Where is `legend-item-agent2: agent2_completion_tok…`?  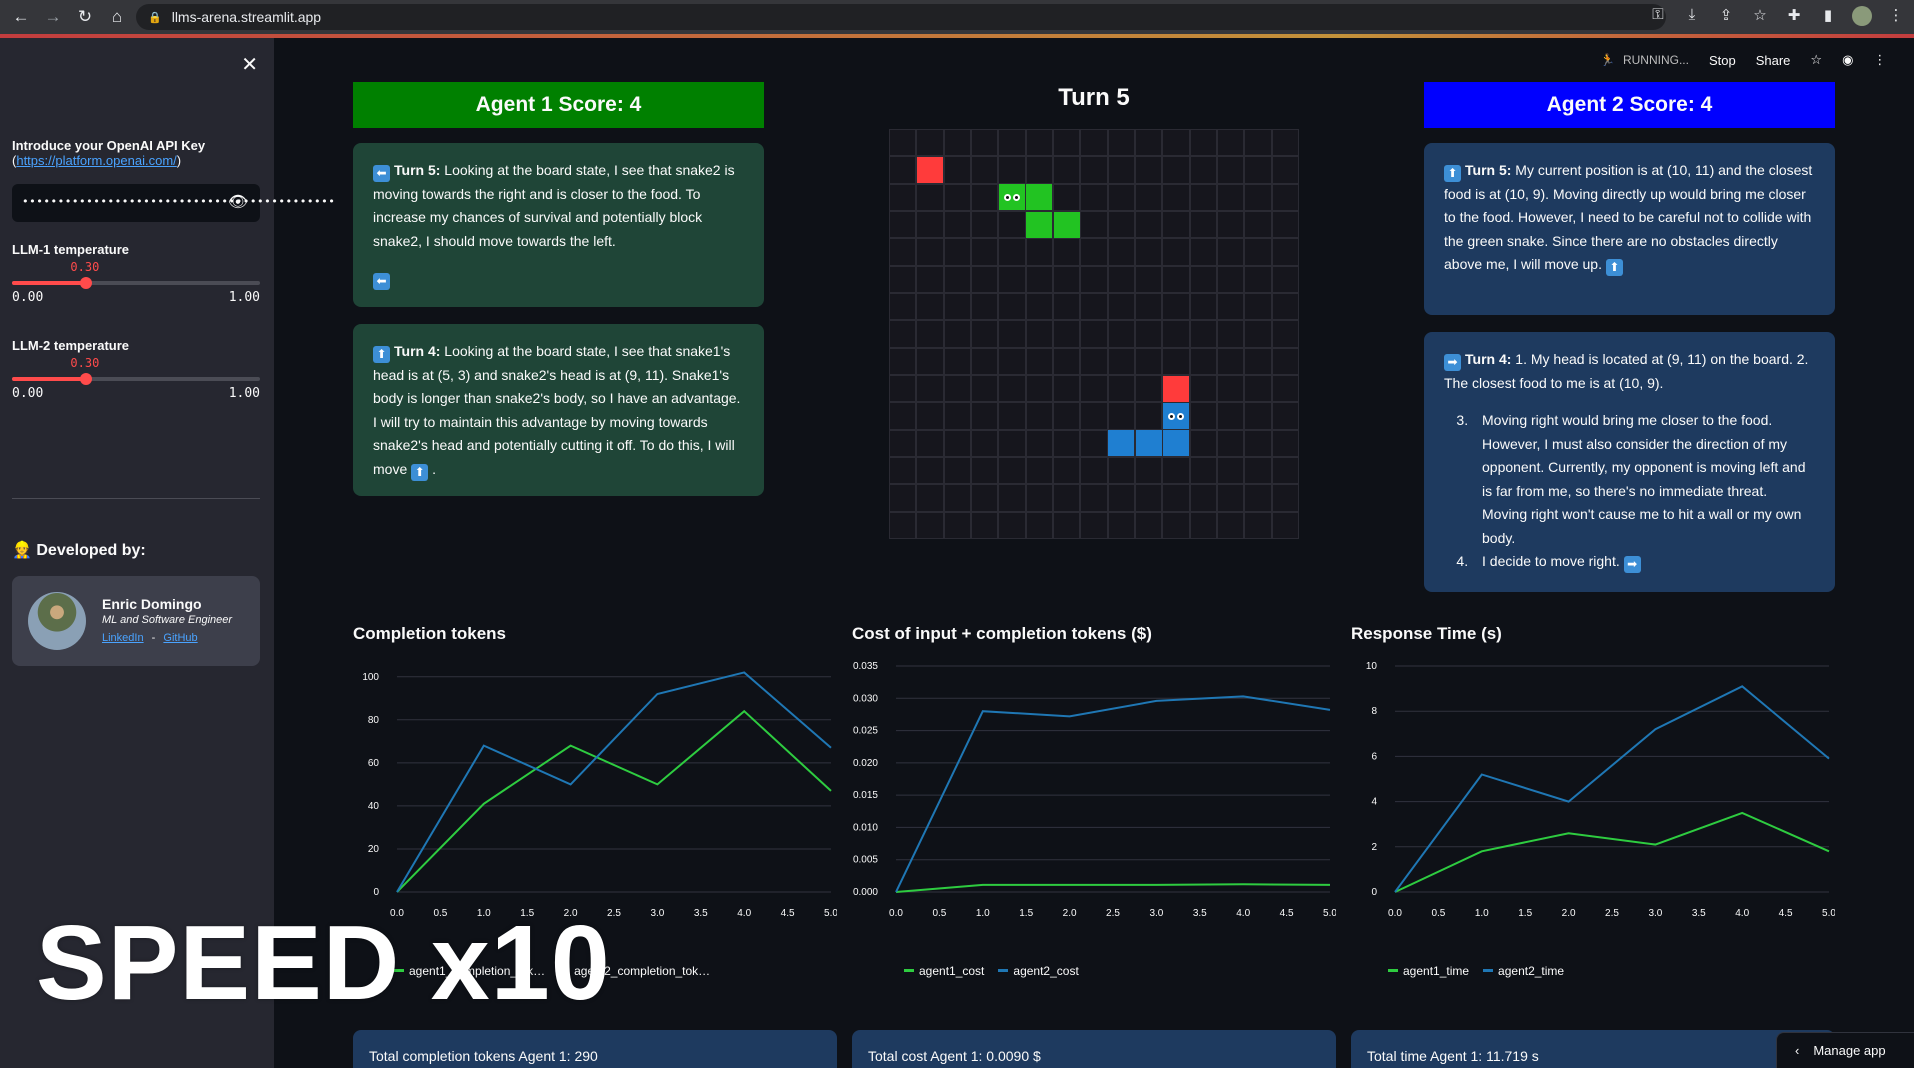
legend-item-agent2: agent2_completion_tok… is located at coordinates (634, 971).